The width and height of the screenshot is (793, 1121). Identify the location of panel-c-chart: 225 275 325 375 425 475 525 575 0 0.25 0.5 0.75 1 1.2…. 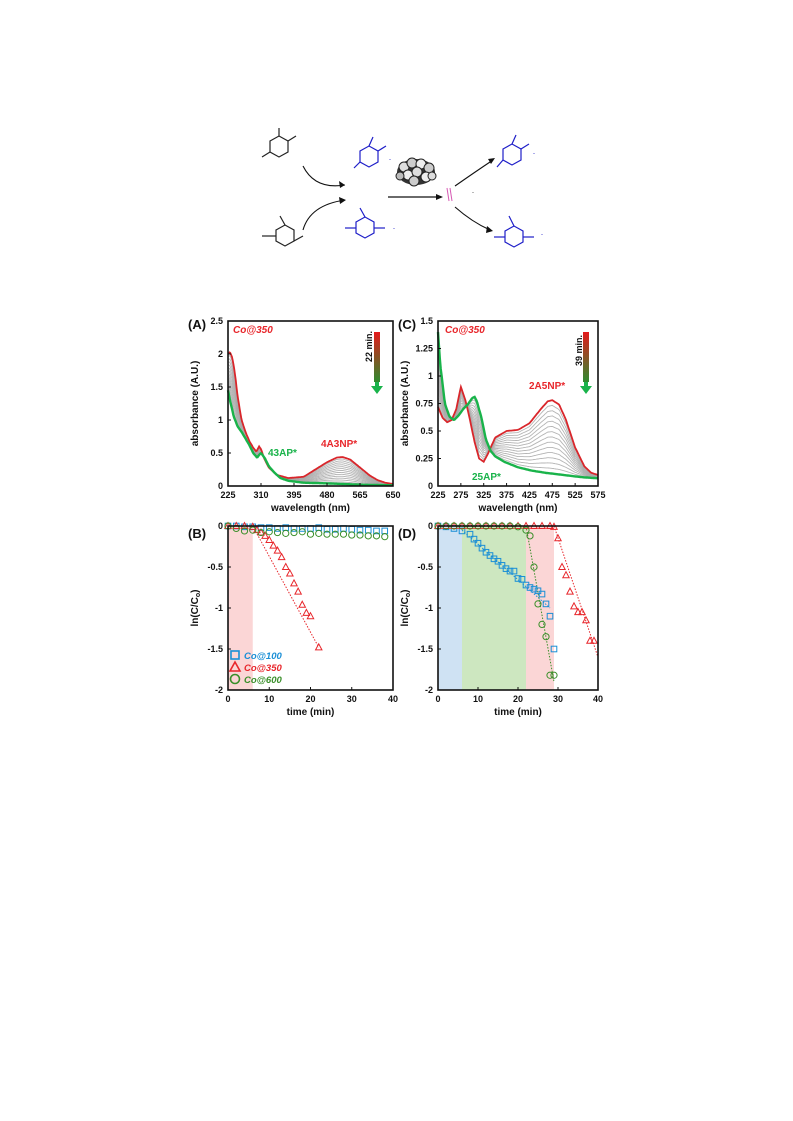
(503, 415).